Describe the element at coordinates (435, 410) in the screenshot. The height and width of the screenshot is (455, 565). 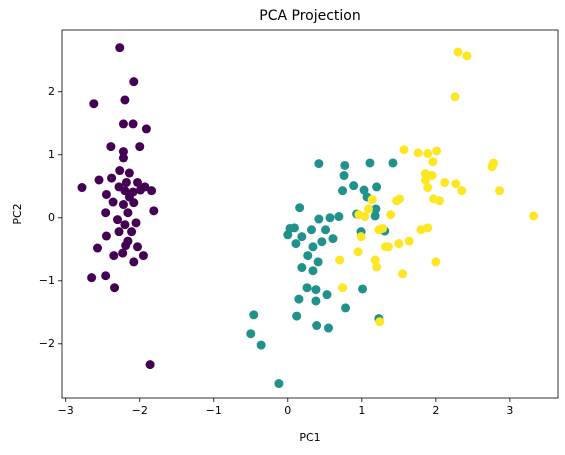
I see `x-tick-label: 2` at that location.